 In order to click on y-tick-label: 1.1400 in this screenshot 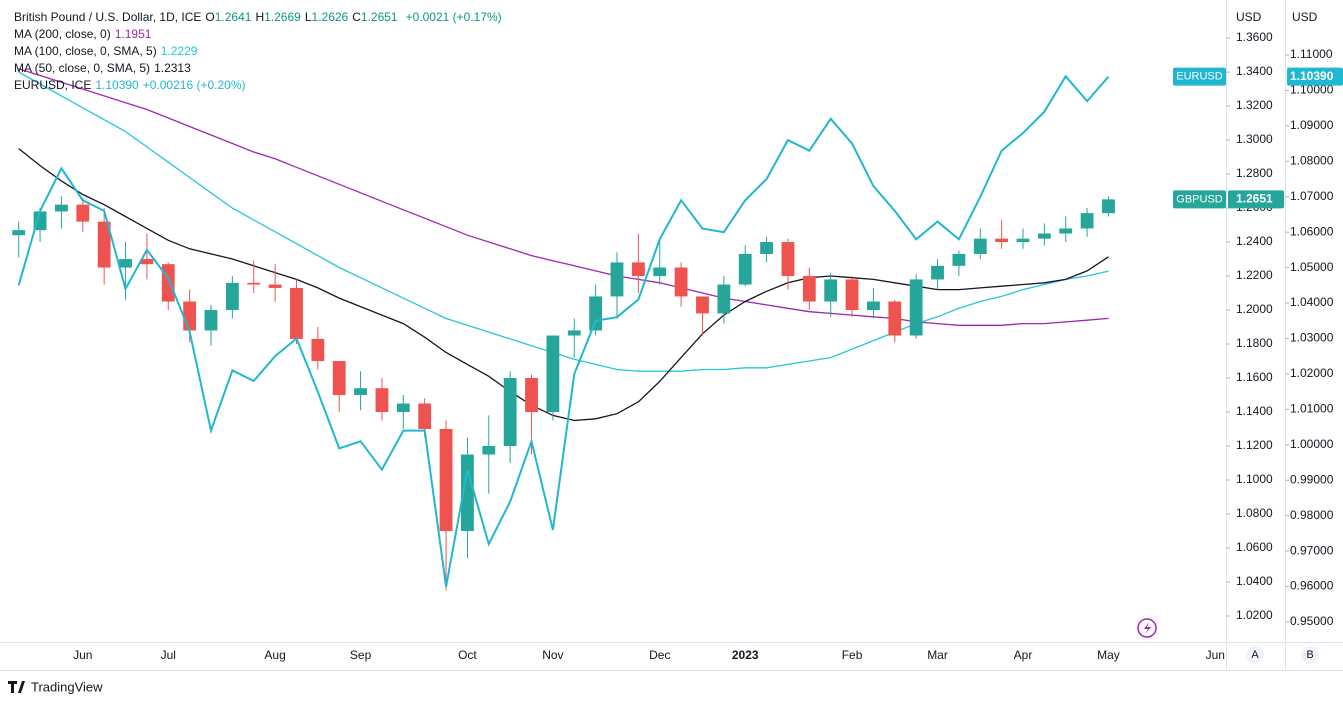, I will do `click(1254, 411)`.